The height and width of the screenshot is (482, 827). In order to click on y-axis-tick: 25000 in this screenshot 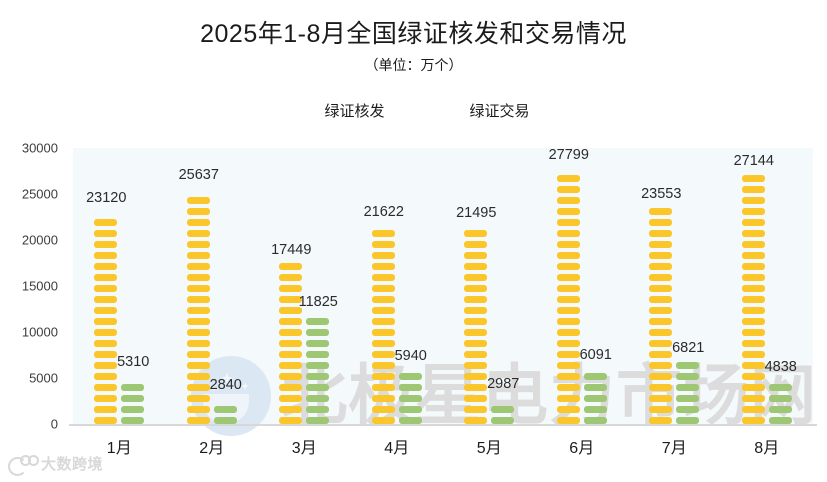, I will do `click(39, 194)`.